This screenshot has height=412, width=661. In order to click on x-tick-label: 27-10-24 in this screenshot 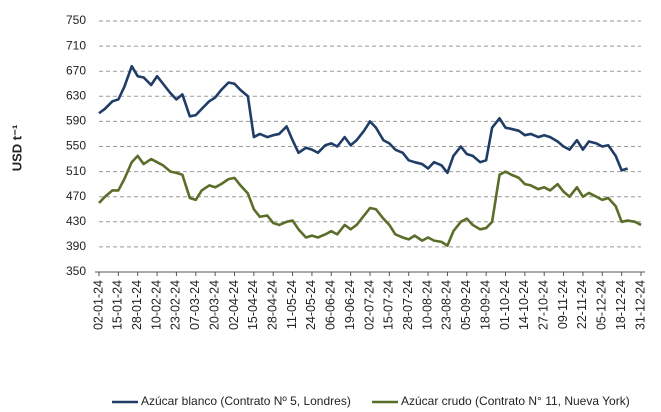, I will do `click(544, 305)`.